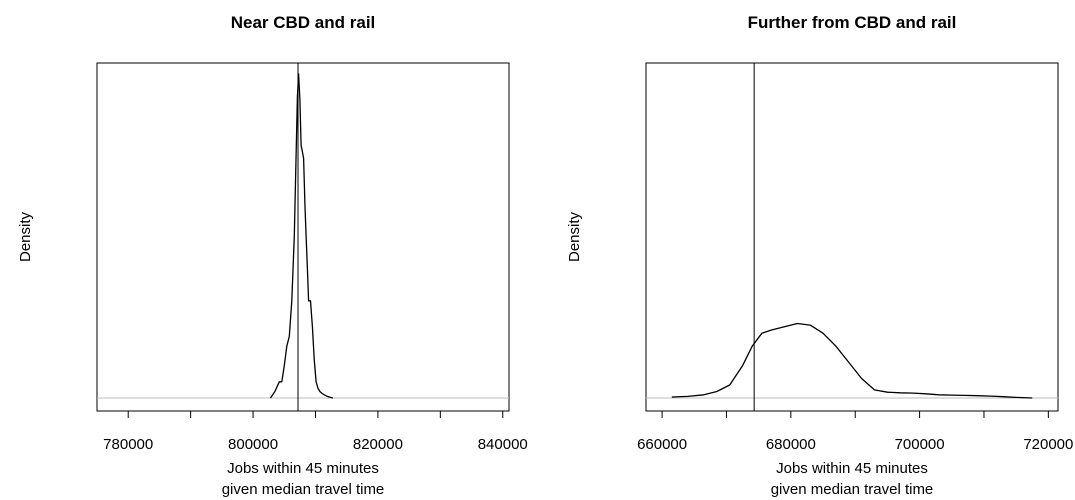 The height and width of the screenshot is (500, 1075). I want to click on x-tick-label: 720000, so click(1048, 444).